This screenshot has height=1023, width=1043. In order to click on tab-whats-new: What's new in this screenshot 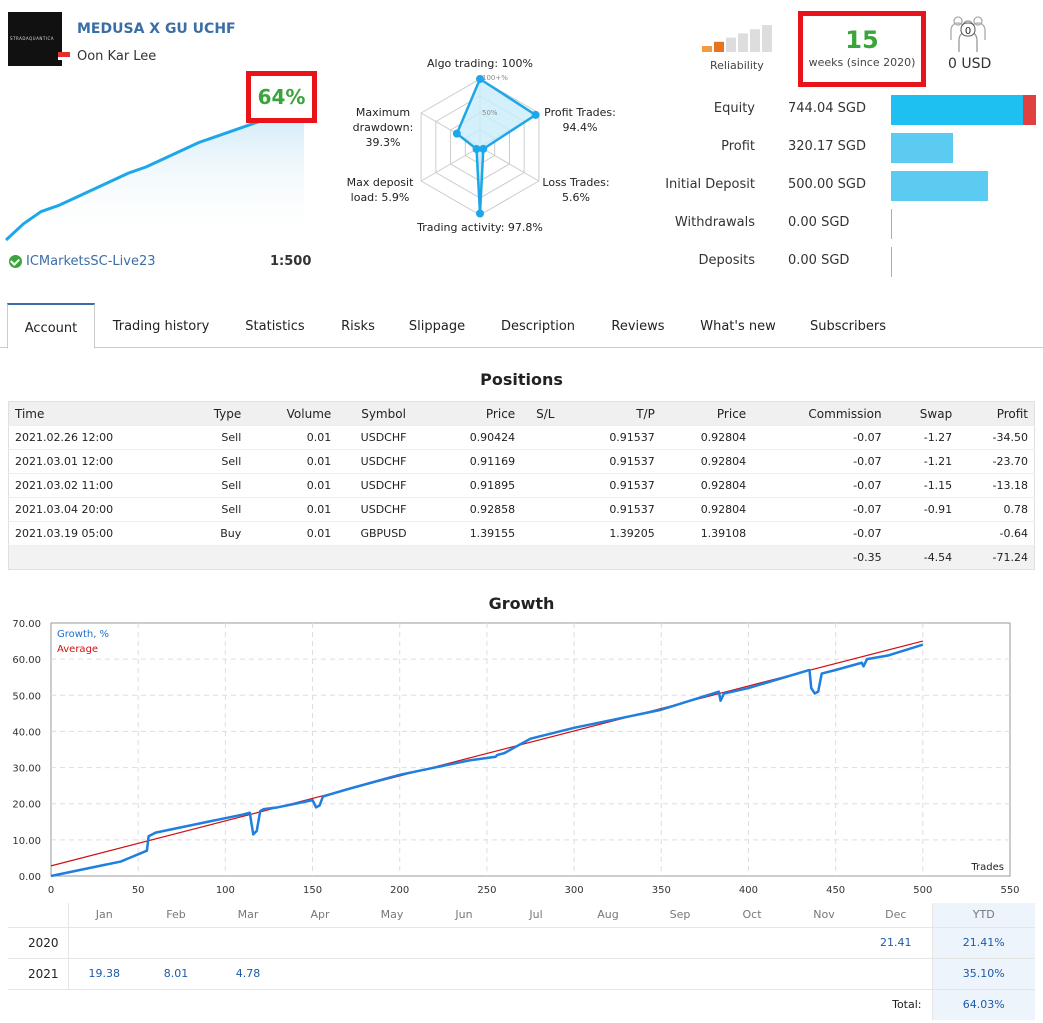, I will do `click(738, 326)`.